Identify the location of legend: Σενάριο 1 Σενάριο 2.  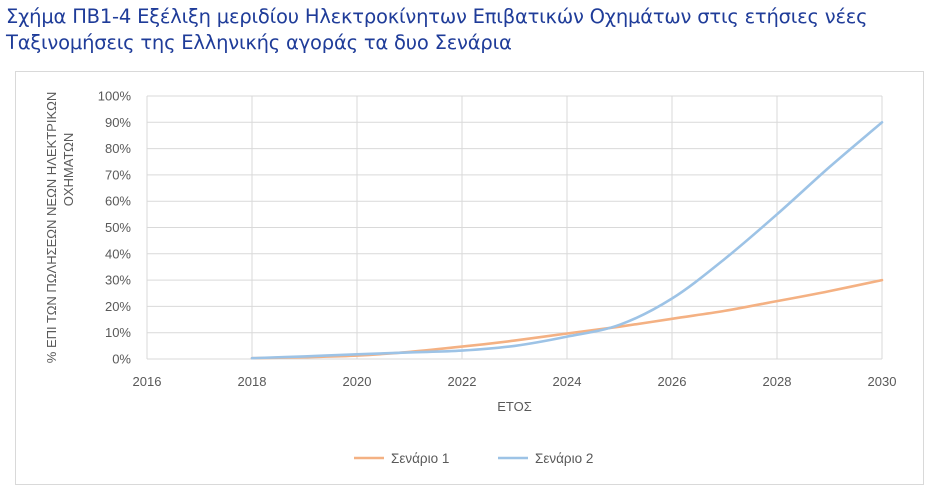
(473, 458).